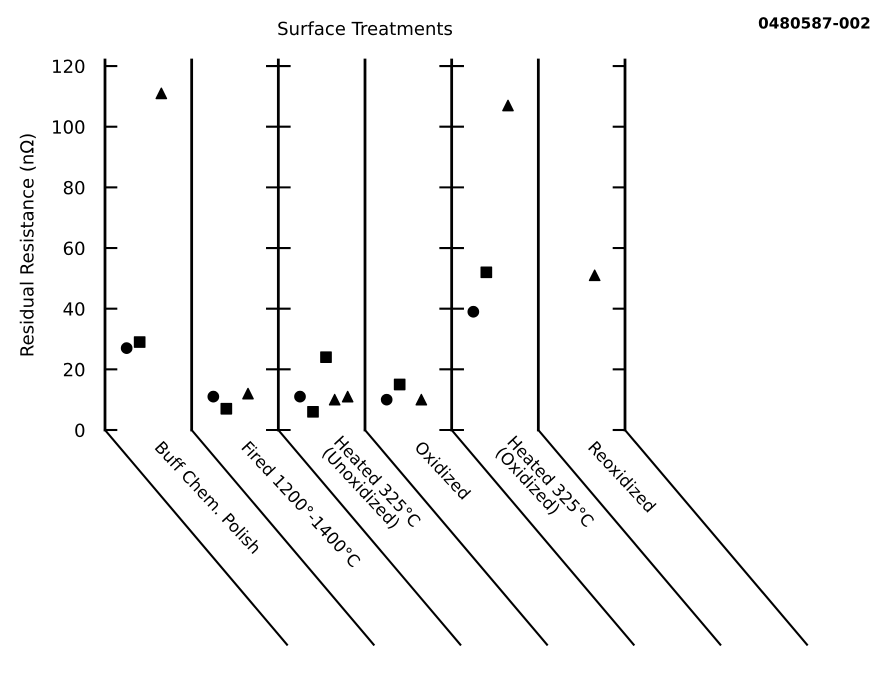 Image resolution: width=884 pixels, height=675 pixels. Describe the element at coordinates (74, 369) in the screenshot. I see `y-tick-label: 20` at that location.